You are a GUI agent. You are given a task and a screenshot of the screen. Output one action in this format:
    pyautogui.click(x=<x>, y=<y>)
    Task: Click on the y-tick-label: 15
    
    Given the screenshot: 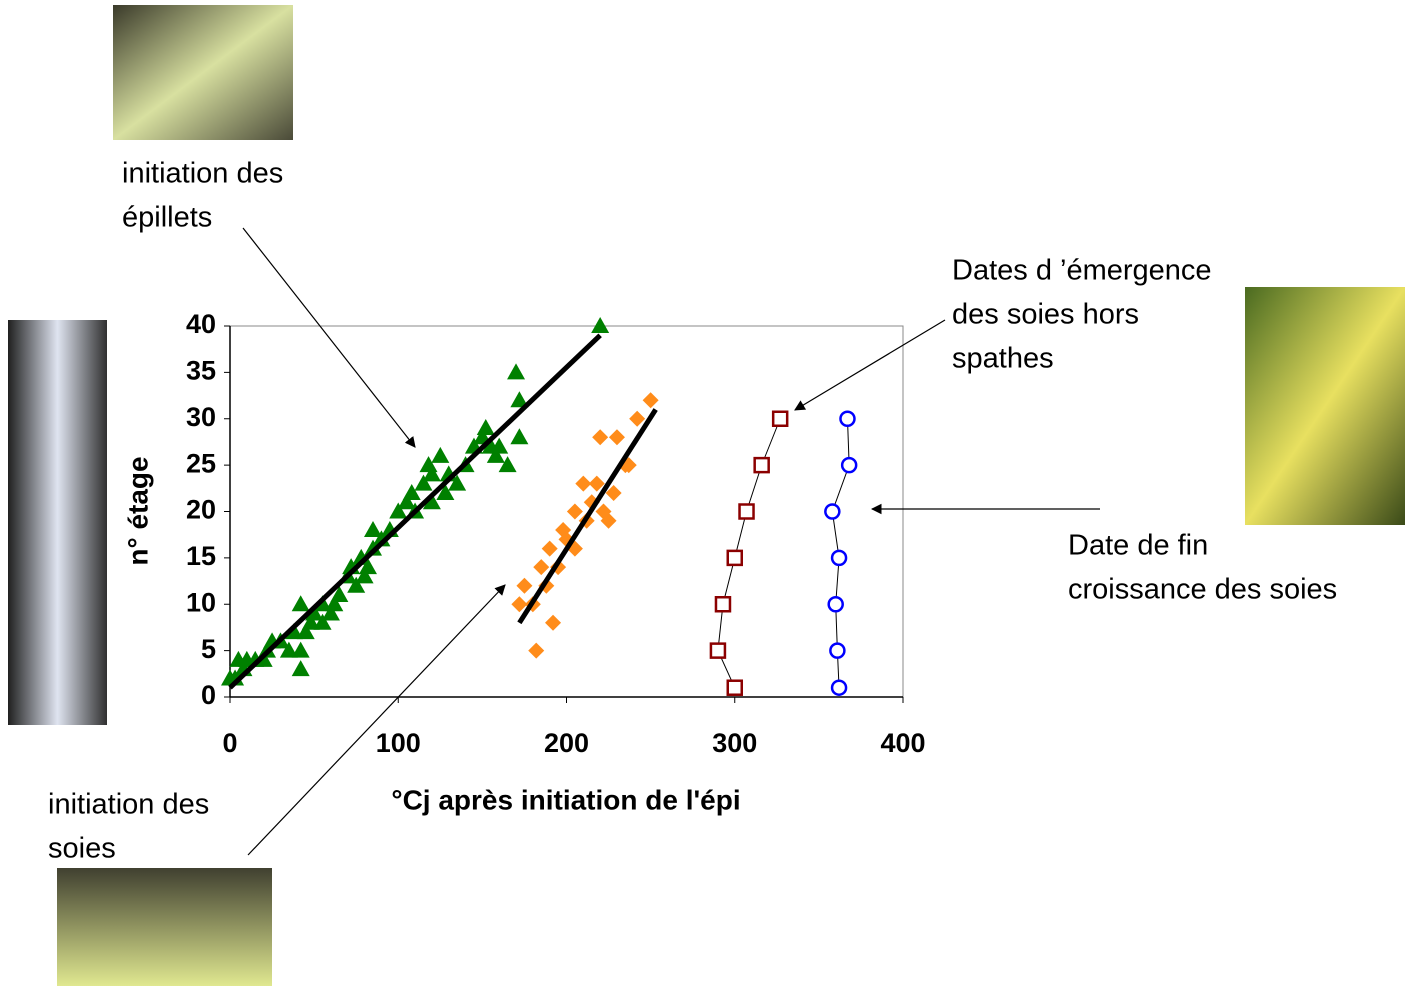 What is the action you would take?
    pyautogui.click(x=201, y=556)
    